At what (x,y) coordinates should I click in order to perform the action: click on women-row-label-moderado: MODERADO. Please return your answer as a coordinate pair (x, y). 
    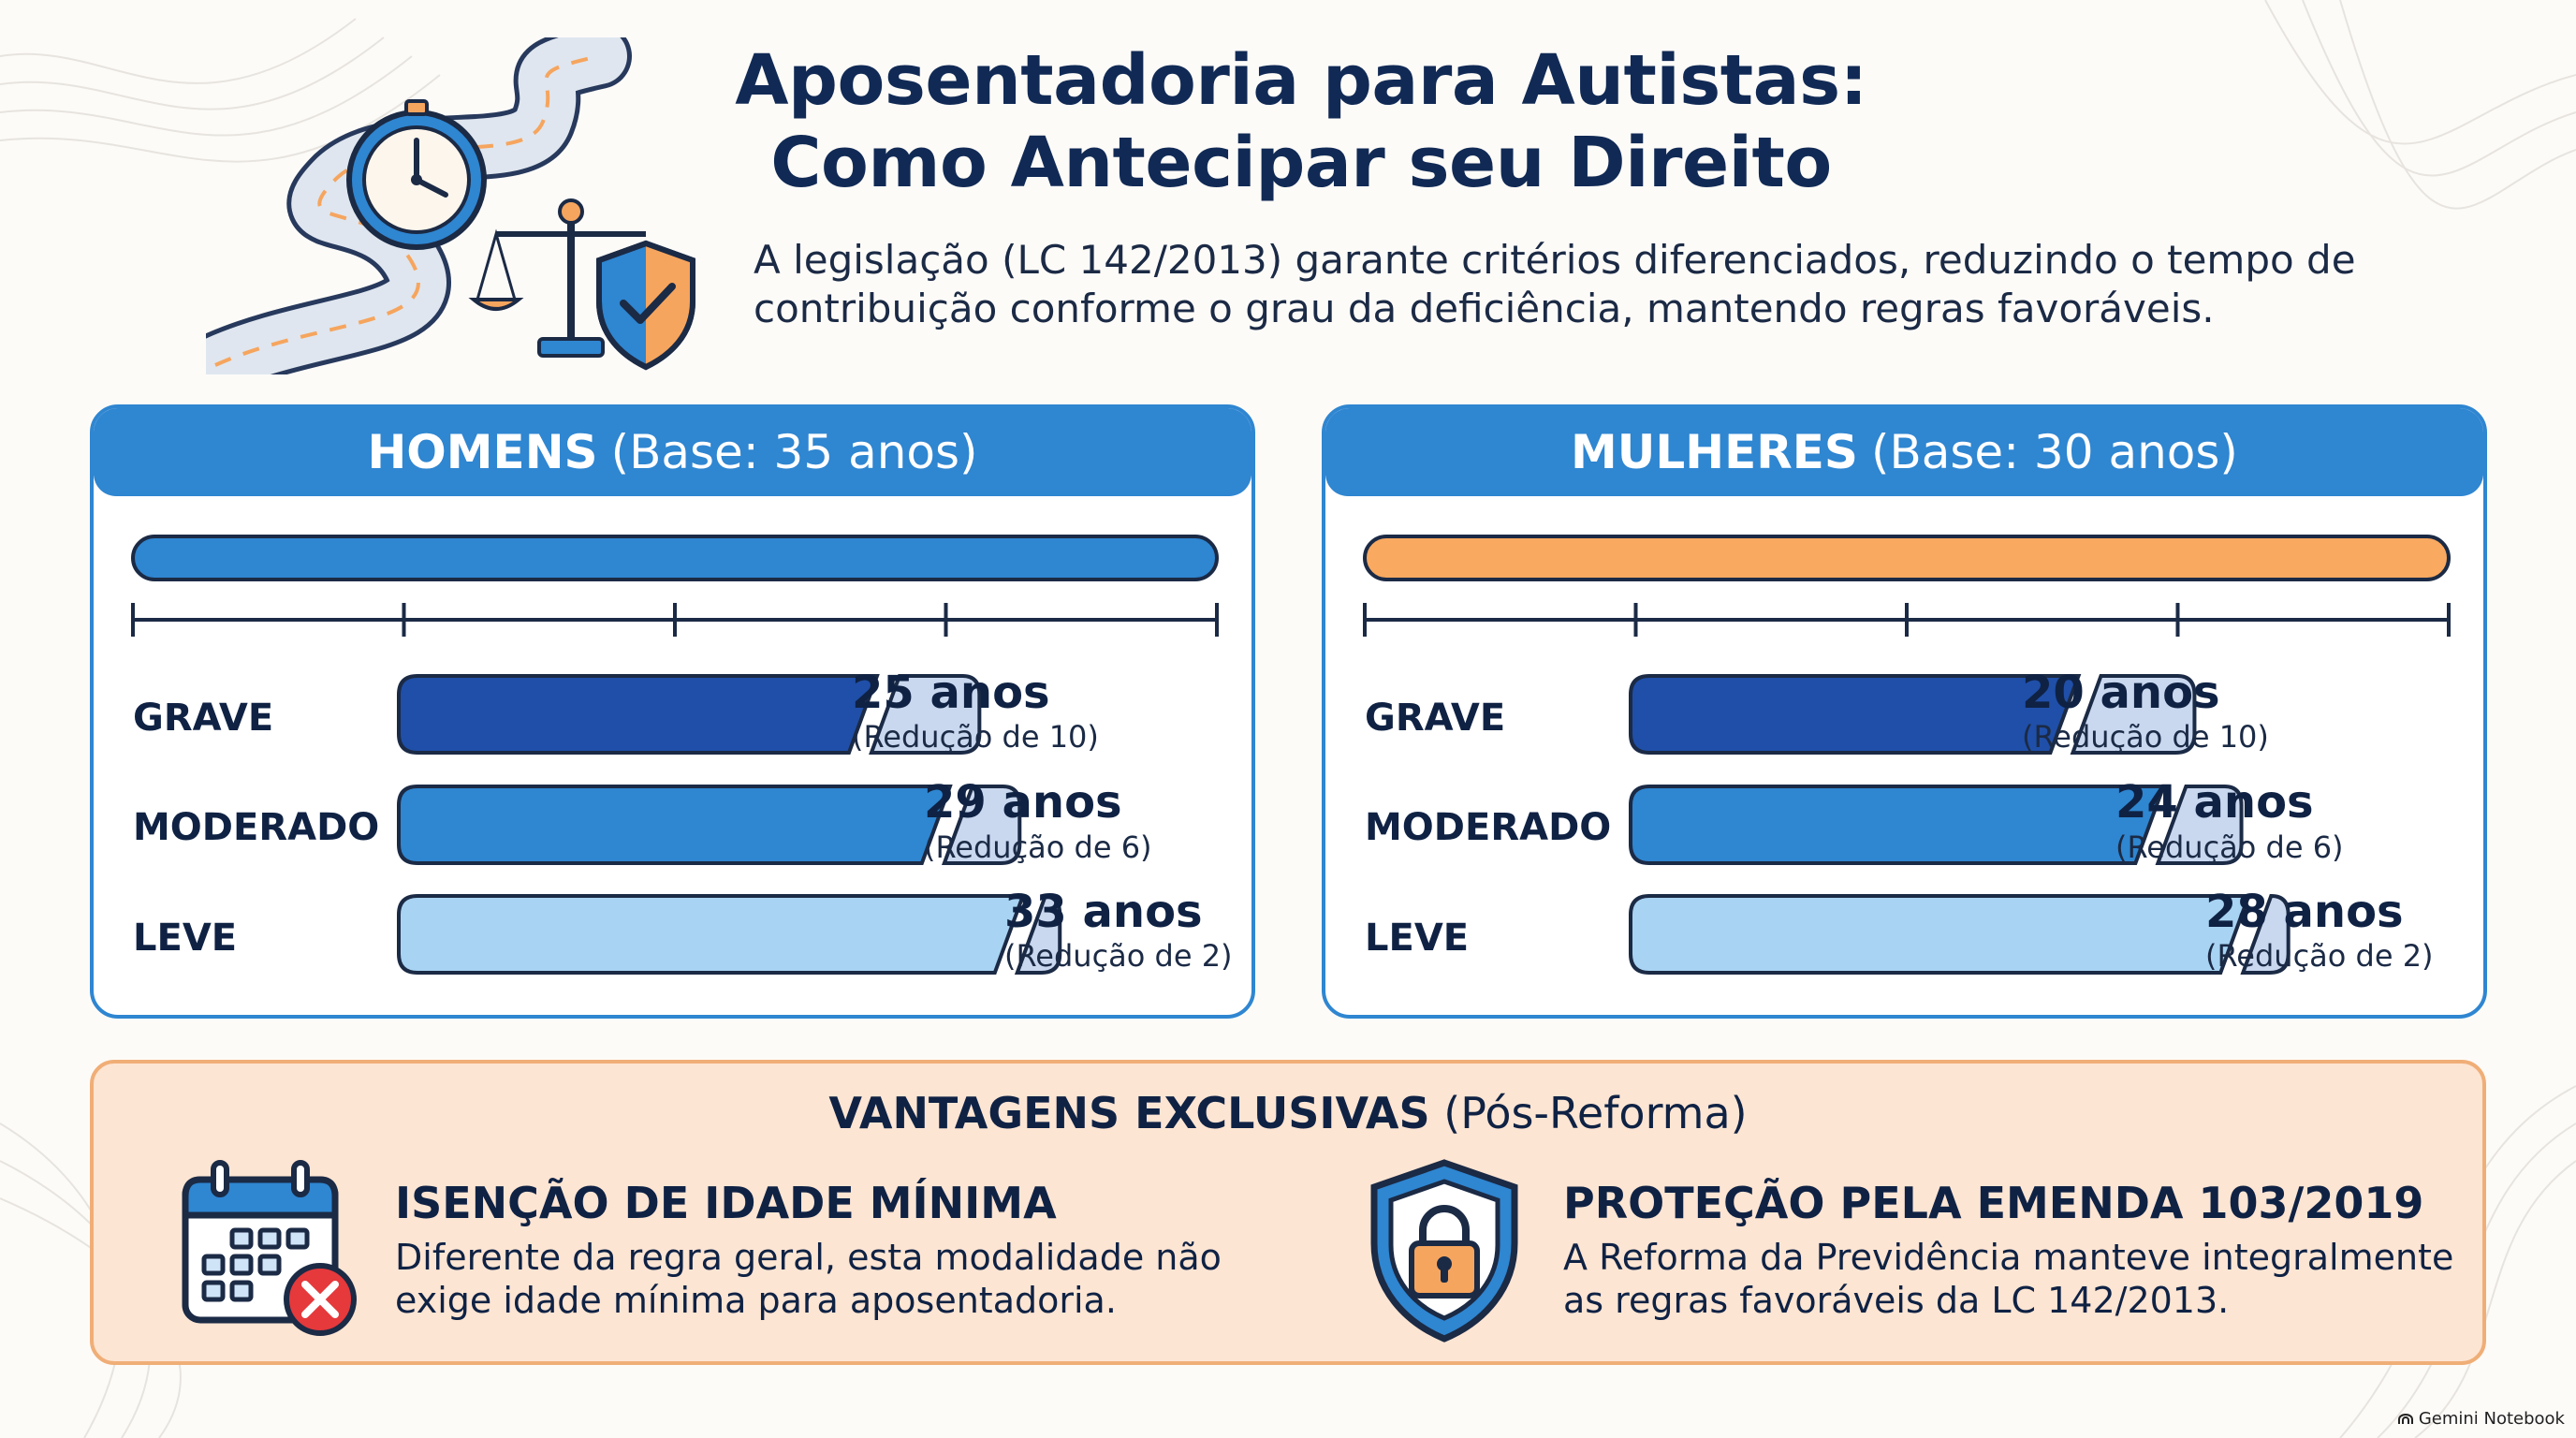
    Looking at the image, I should click on (1488, 827).